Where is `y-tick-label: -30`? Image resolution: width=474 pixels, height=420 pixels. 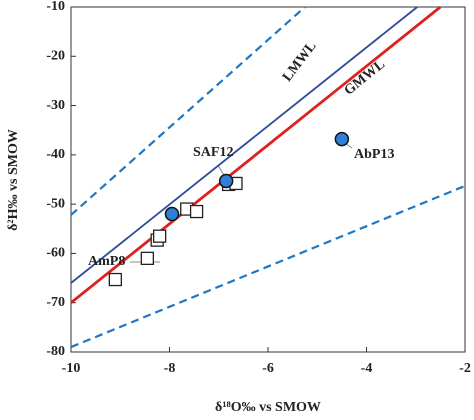 y-tick-label: -30 is located at coordinates (55, 105).